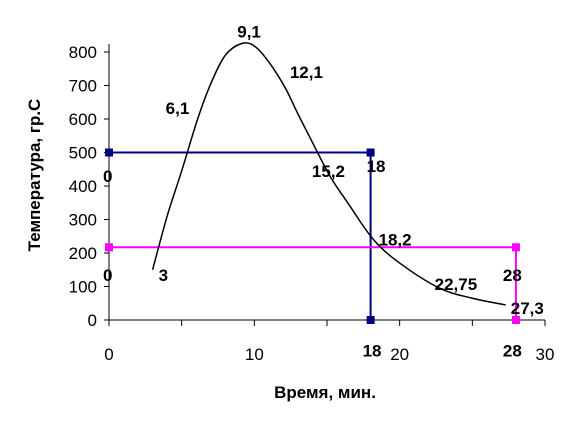 The width and height of the screenshot is (573, 427). I want to click on y-tick-label: 0, so click(92, 320).